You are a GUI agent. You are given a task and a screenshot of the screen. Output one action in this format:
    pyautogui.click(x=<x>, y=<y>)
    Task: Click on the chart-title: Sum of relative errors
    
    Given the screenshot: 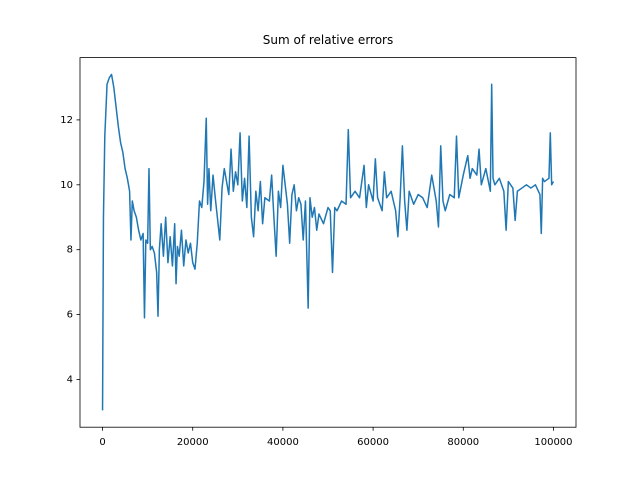 What is the action you would take?
    pyautogui.click(x=328, y=40)
    